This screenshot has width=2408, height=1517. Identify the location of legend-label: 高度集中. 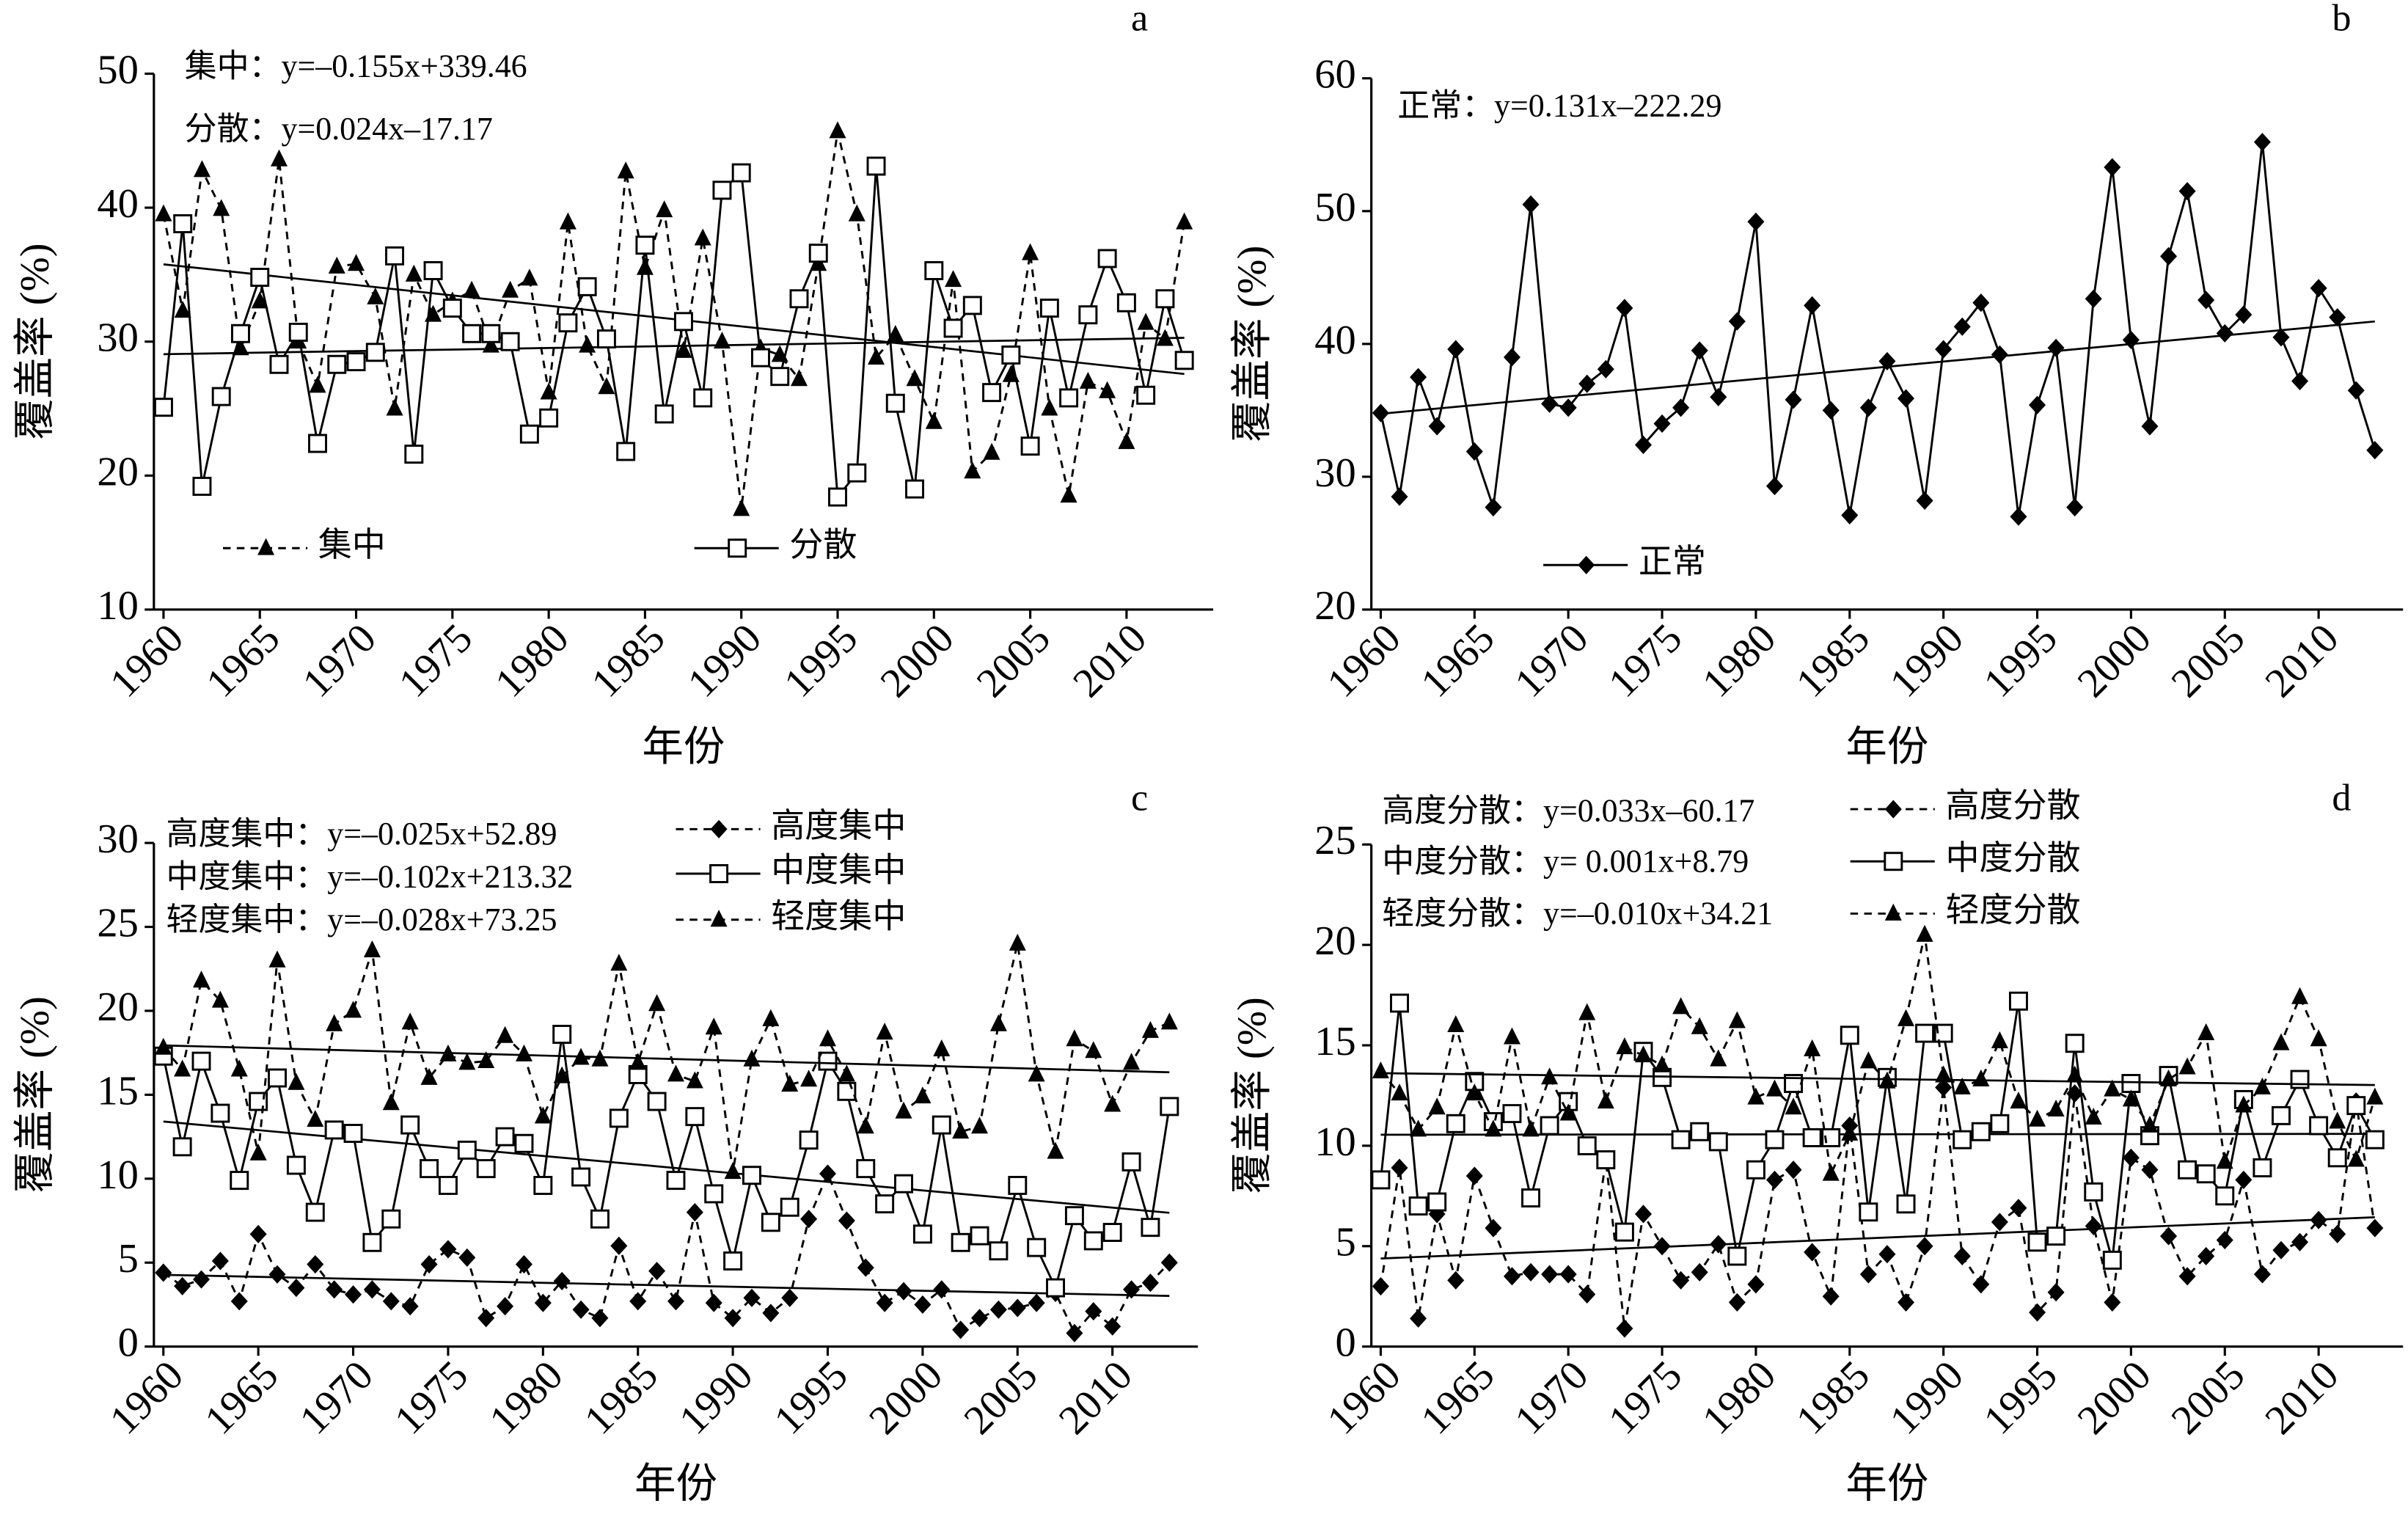
(839, 826).